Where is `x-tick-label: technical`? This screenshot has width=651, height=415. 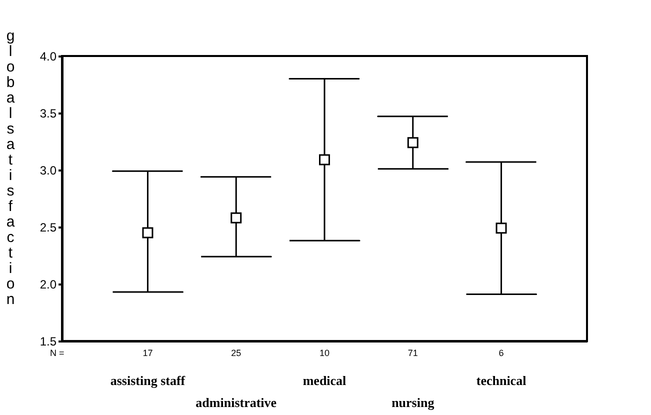
x-tick-label: technical is located at coordinates (501, 380).